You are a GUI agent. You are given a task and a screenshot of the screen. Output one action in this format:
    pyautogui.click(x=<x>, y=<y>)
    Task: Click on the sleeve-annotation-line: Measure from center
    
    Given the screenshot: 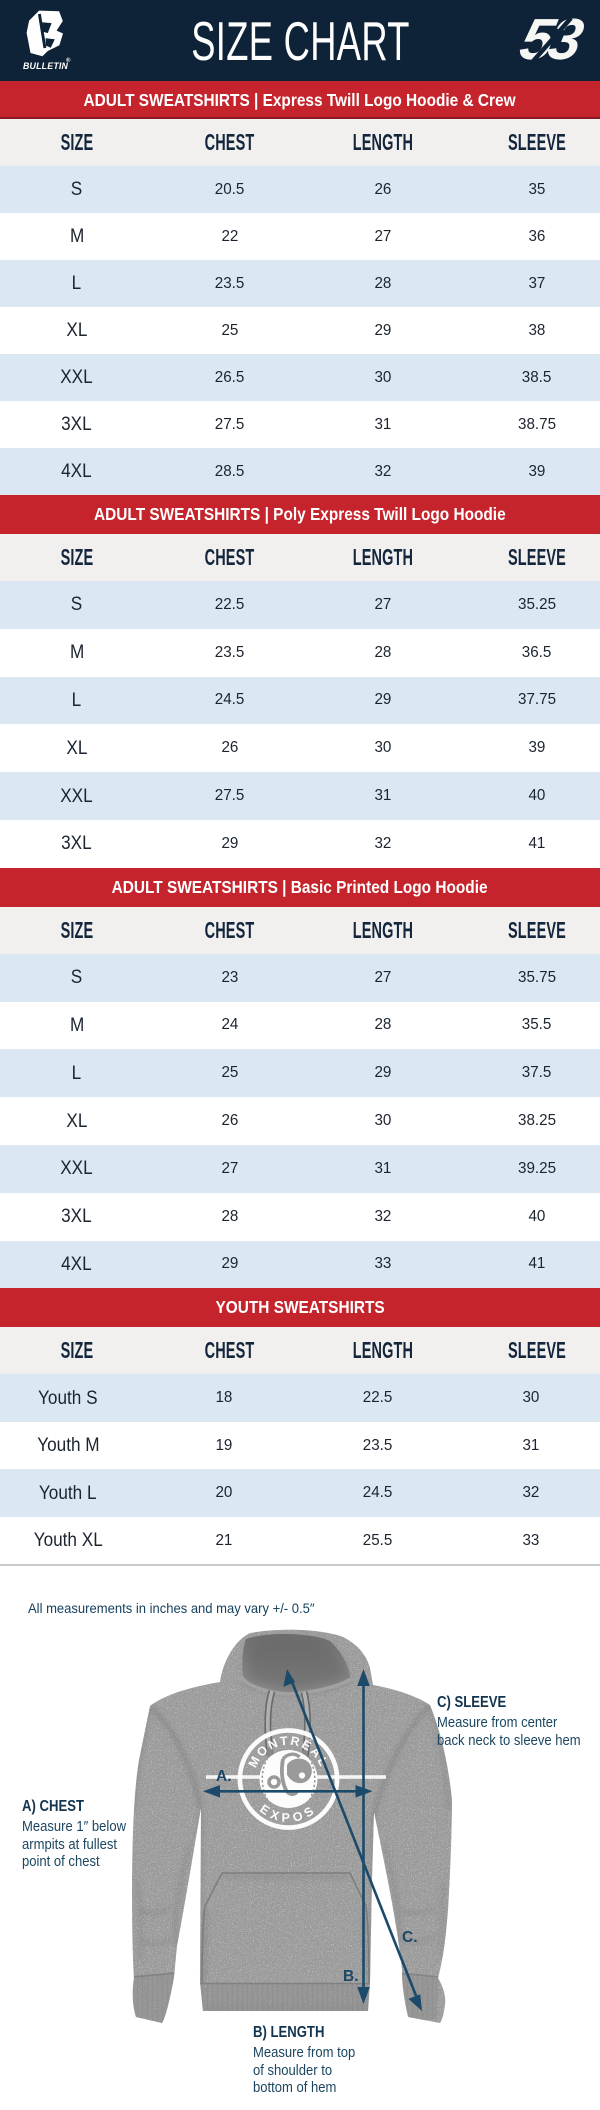 What is the action you would take?
    pyautogui.click(x=497, y=1723)
    